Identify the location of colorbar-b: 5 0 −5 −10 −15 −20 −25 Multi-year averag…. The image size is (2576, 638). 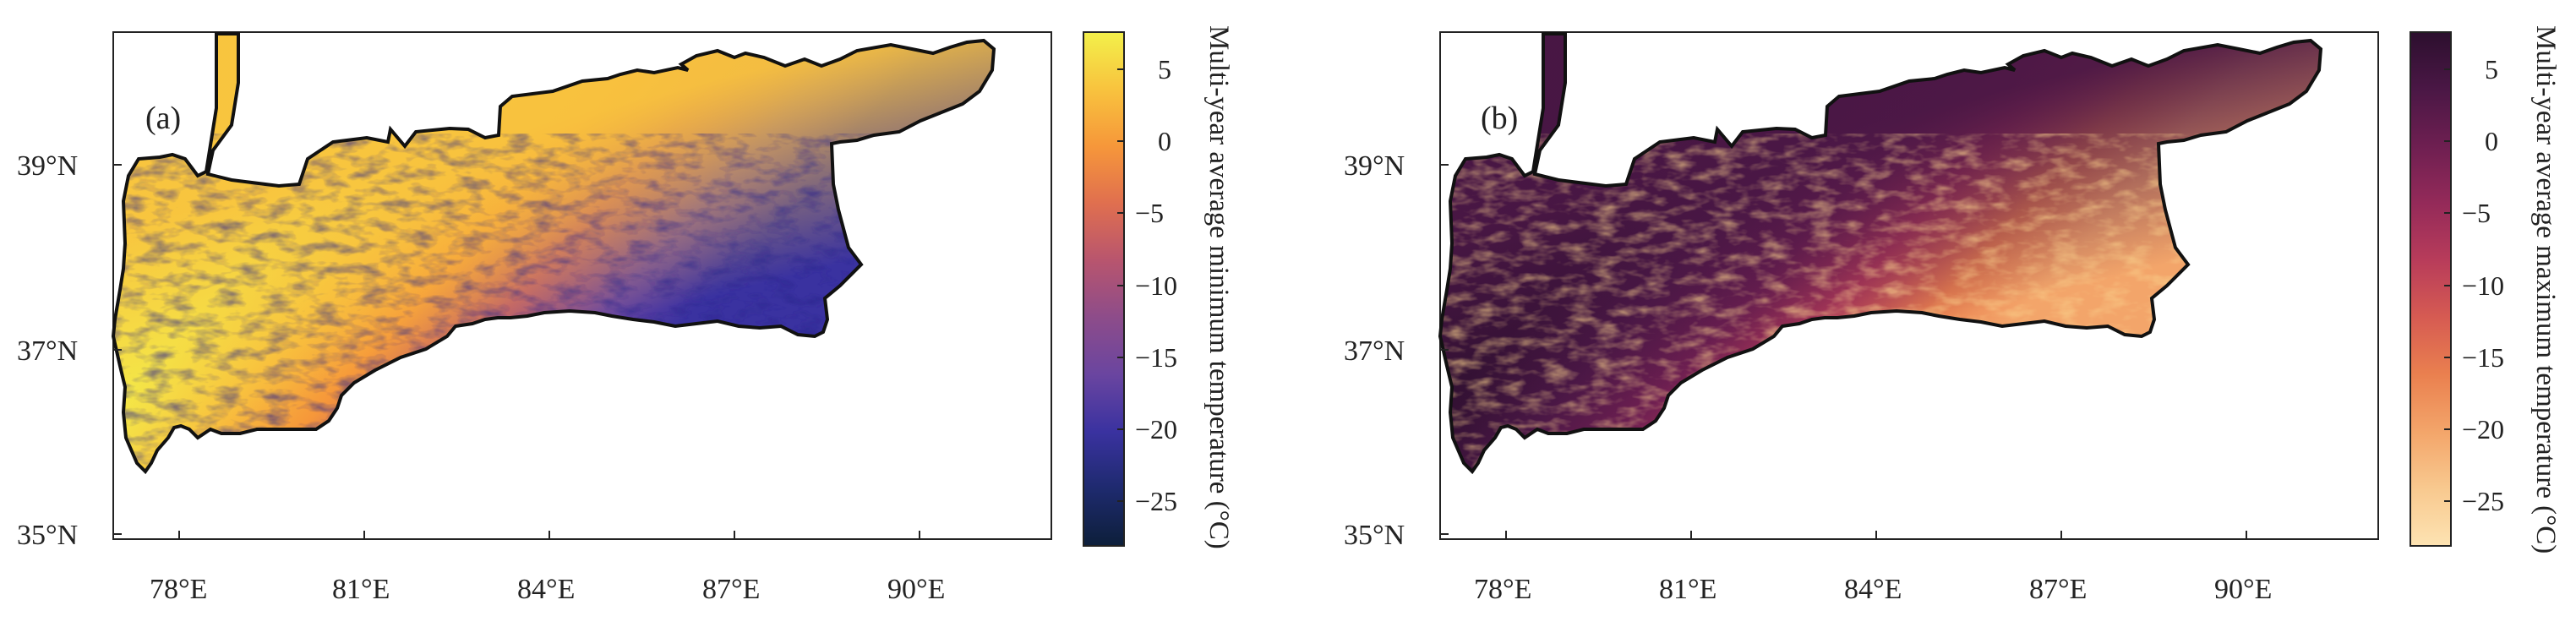
(2485, 289).